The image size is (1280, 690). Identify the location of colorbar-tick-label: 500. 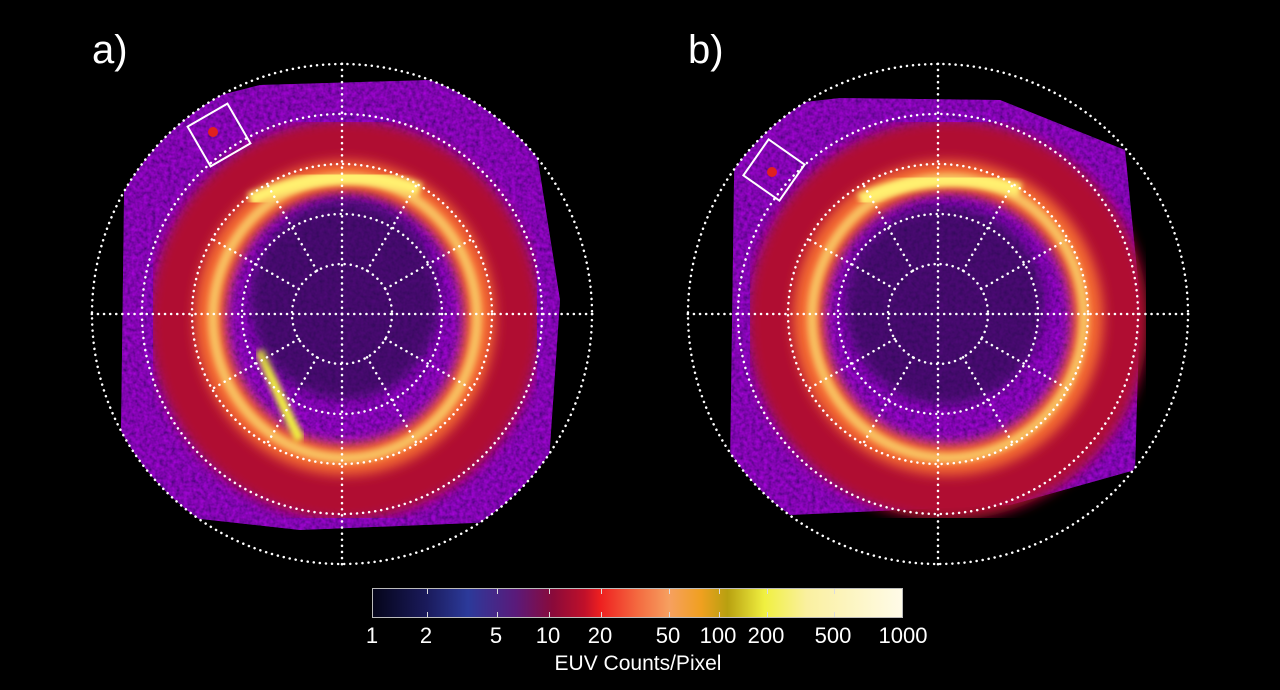
(833, 635).